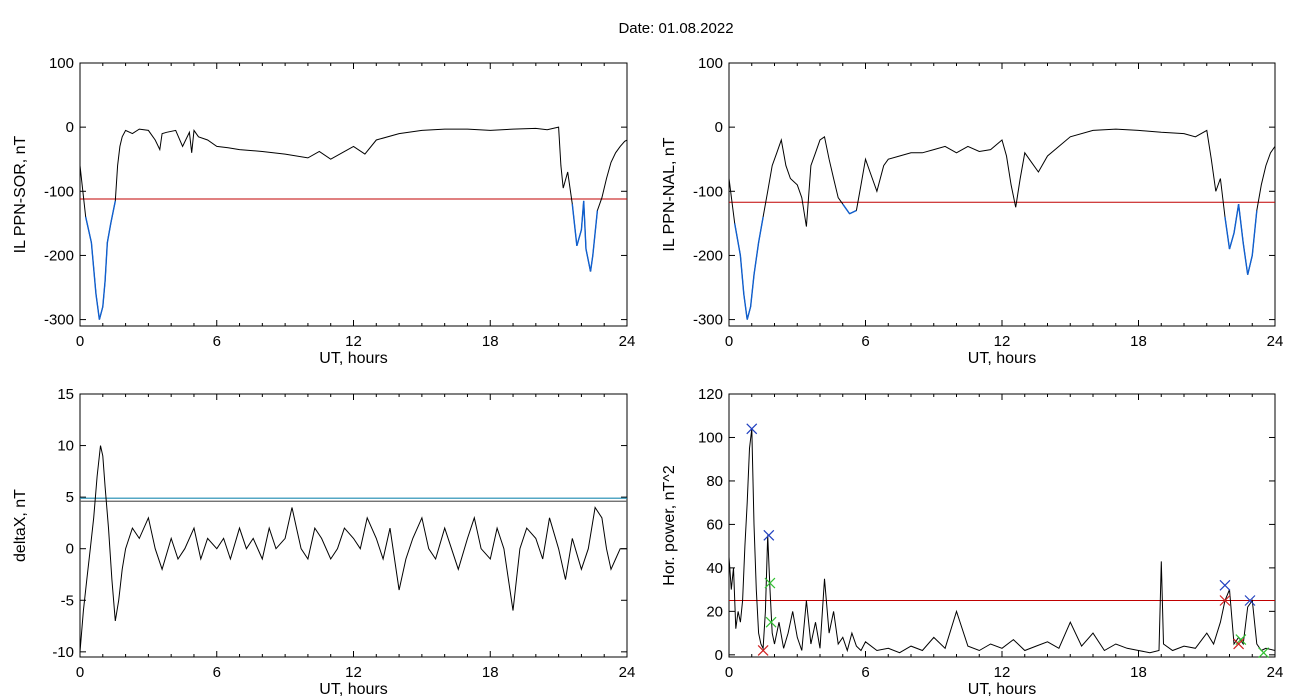 The height and width of the screenshot is (700, 1300). Describe the element at coordinates (669, 525) in the screenshot. I see `y-axis-label: Hor. power, nT^2` at that location.